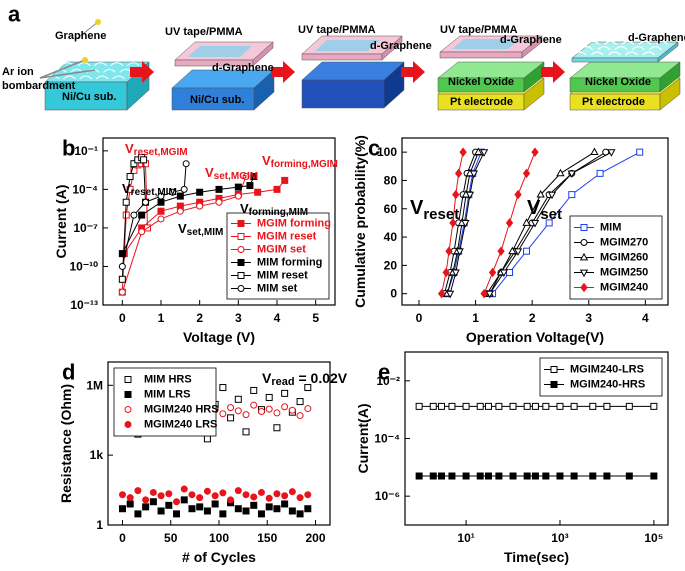  I want to click on y-tick-label: 1M, so click(94, 385).